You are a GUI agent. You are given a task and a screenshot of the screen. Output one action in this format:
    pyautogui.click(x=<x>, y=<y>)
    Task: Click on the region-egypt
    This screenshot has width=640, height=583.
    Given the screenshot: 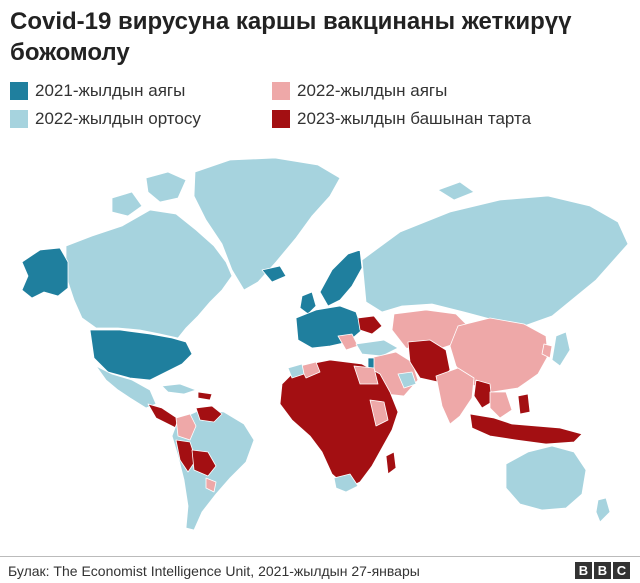 What is the action you would take?
    pyautogui.click(x=366, y=375)
    